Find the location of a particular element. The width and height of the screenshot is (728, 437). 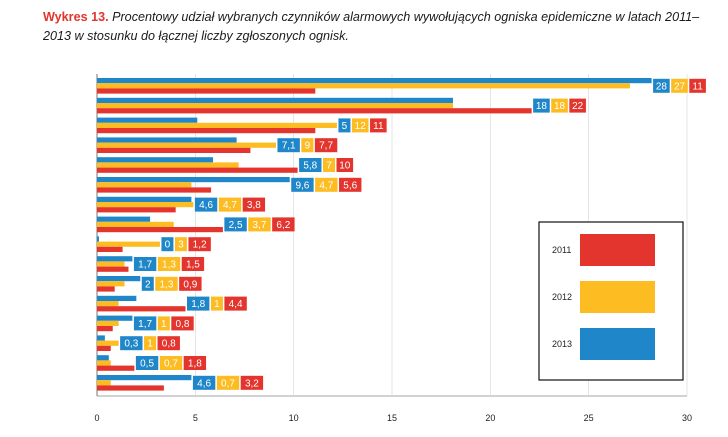

bar-group: 5 12 11 is located at coordinates (242, 125).